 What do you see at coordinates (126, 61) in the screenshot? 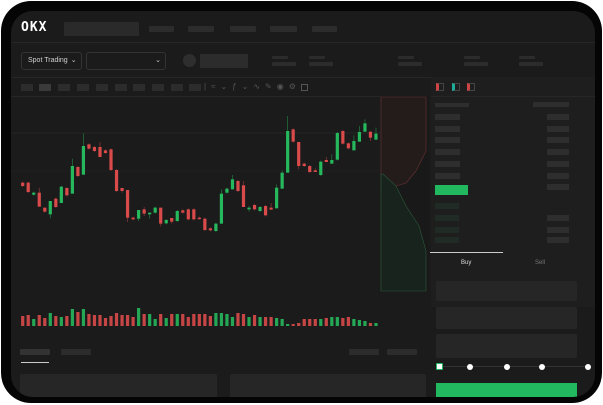
I see `pair-dropdown: ⌄` at bounding box center [126, 61].